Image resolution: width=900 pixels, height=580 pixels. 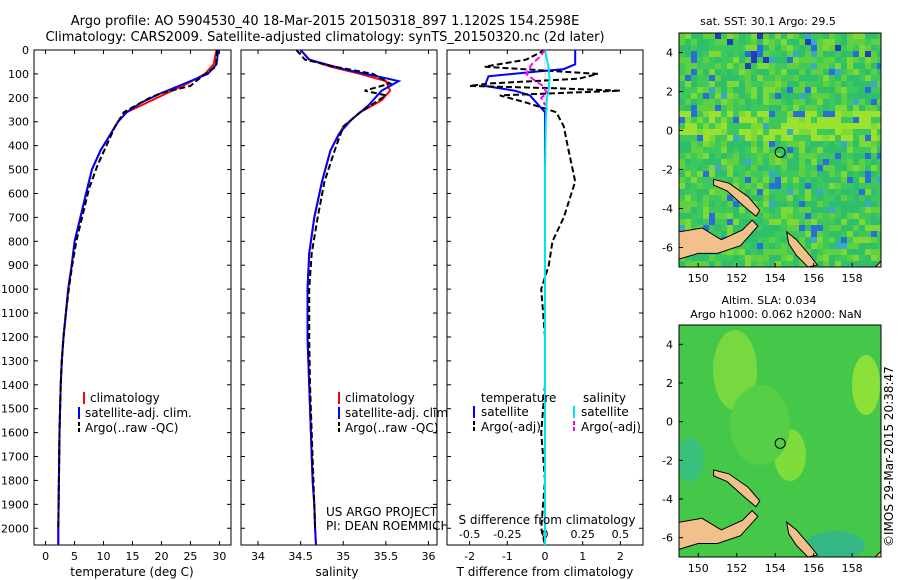 I want to click on pi-label: PI: DEAN ROEMMICH, so click(x=387, y=526).